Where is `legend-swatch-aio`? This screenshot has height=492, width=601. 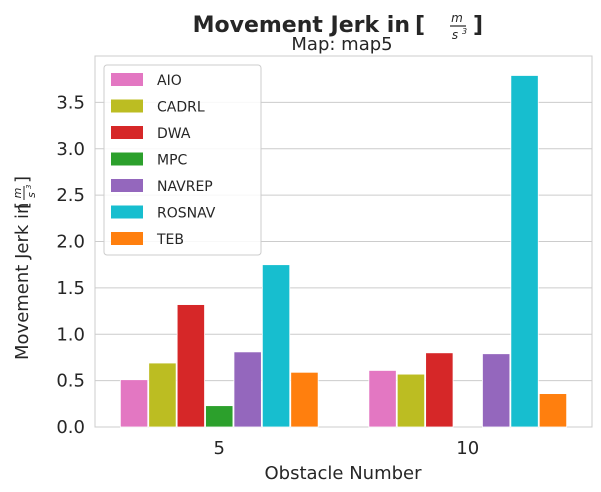 legend-swatch-aio is located at coordinates (127, 79).